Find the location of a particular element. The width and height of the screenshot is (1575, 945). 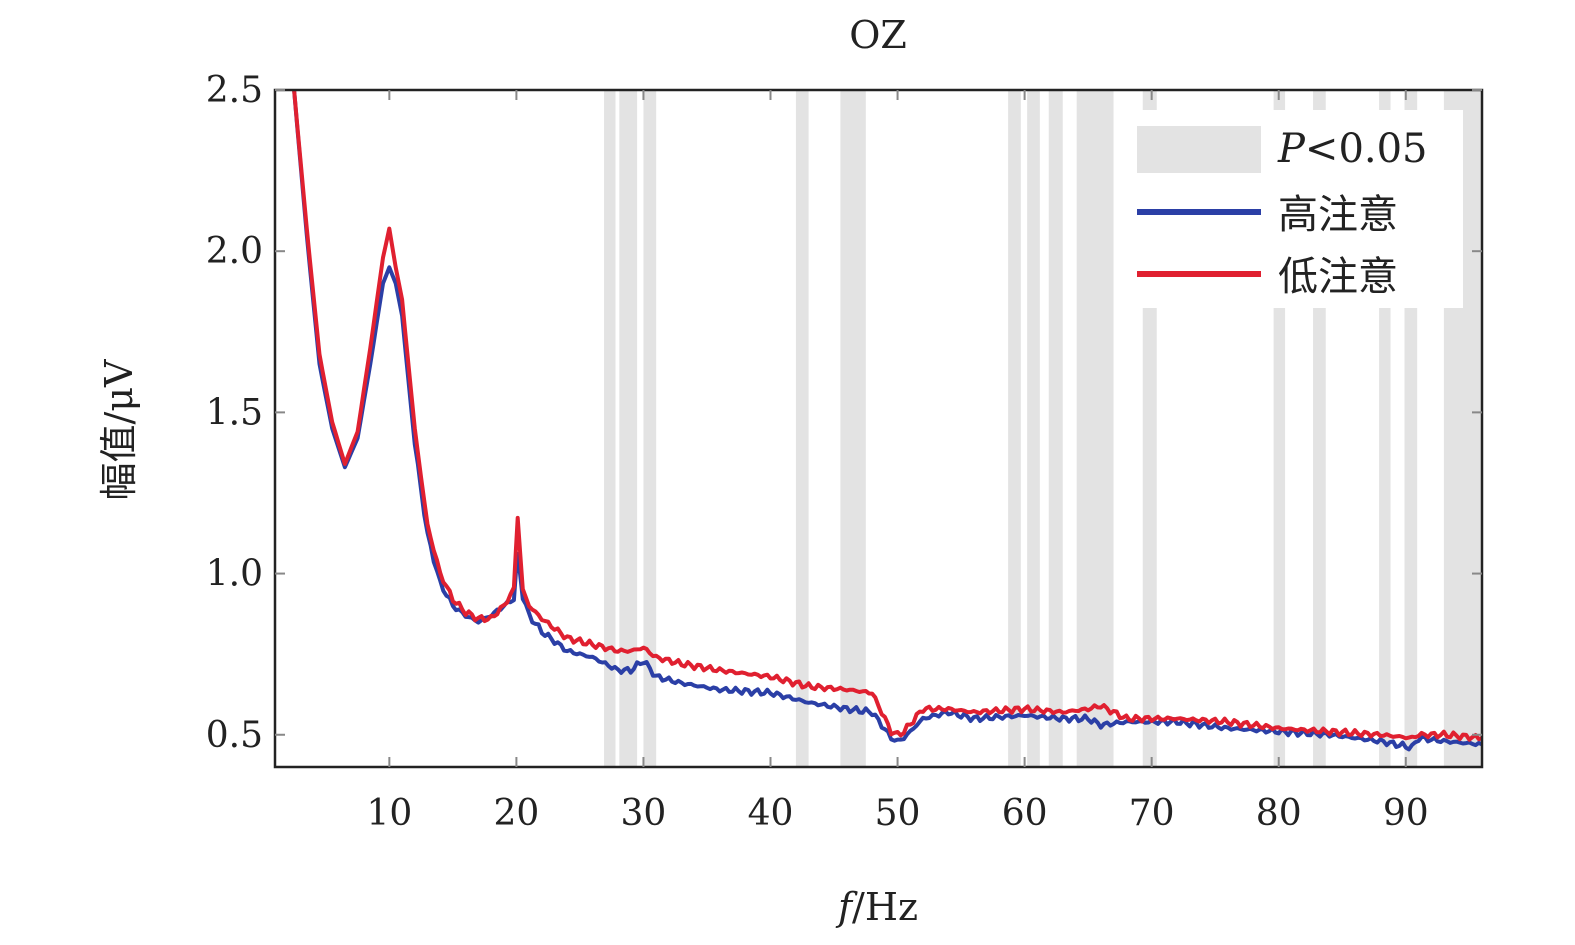

x-tick-label: 50 is located at coordinates (898, 813).